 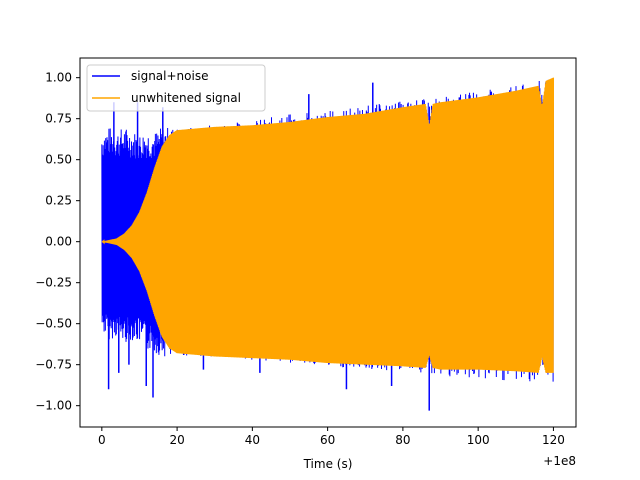 I want to click on y-axis: 1.00 0.75 0.50 0.25 0.00 −0.25 −0.50 −0.75 −1.00, so click(x=57, y=242).